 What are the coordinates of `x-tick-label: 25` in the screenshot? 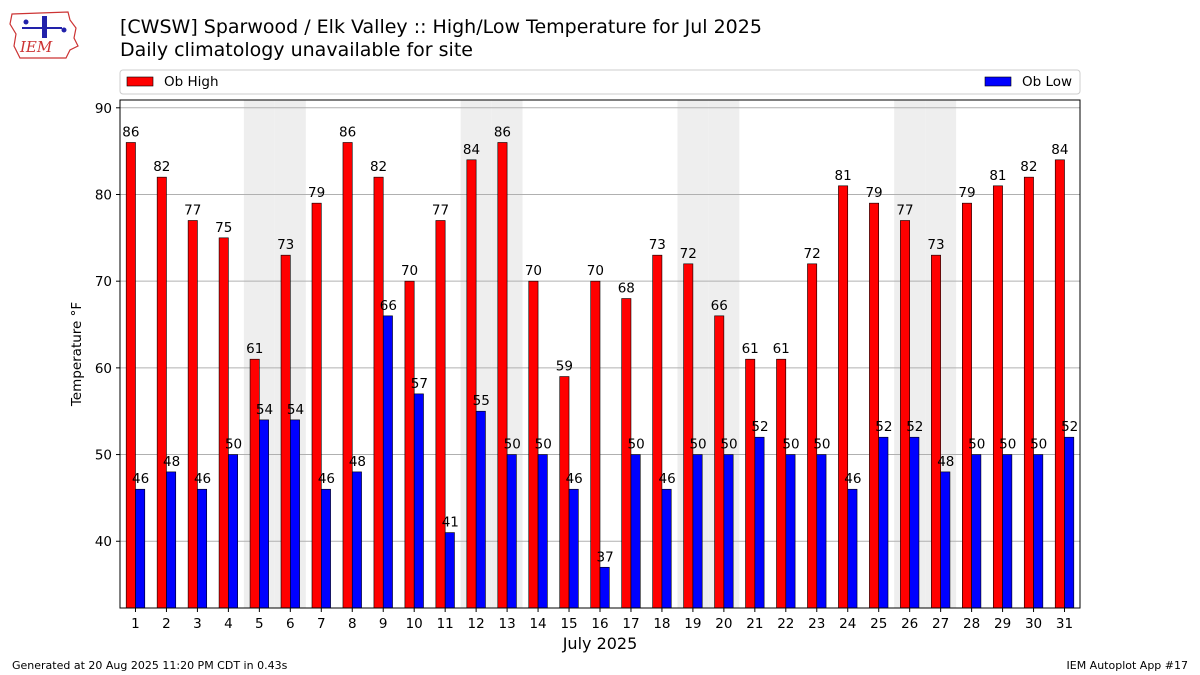 It's located at (878, 624).